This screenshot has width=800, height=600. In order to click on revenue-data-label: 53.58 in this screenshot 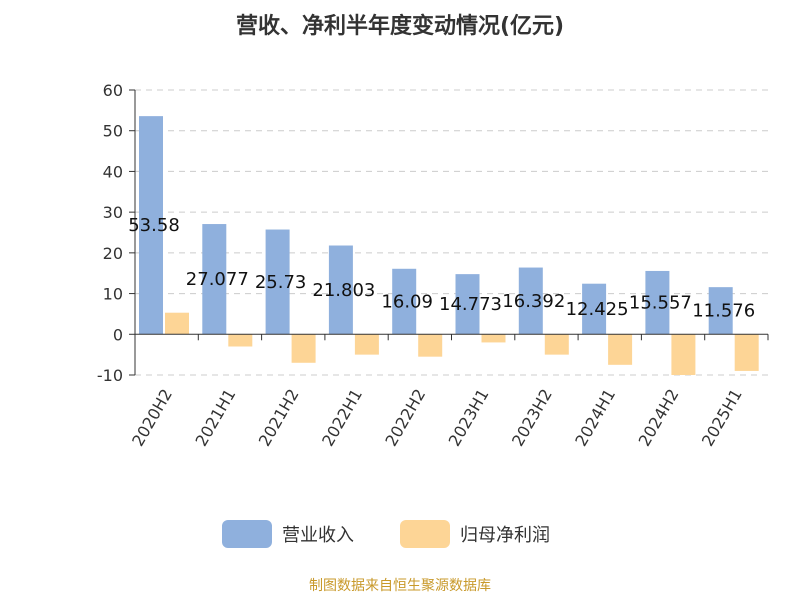, I will do `click(154, 225)`.